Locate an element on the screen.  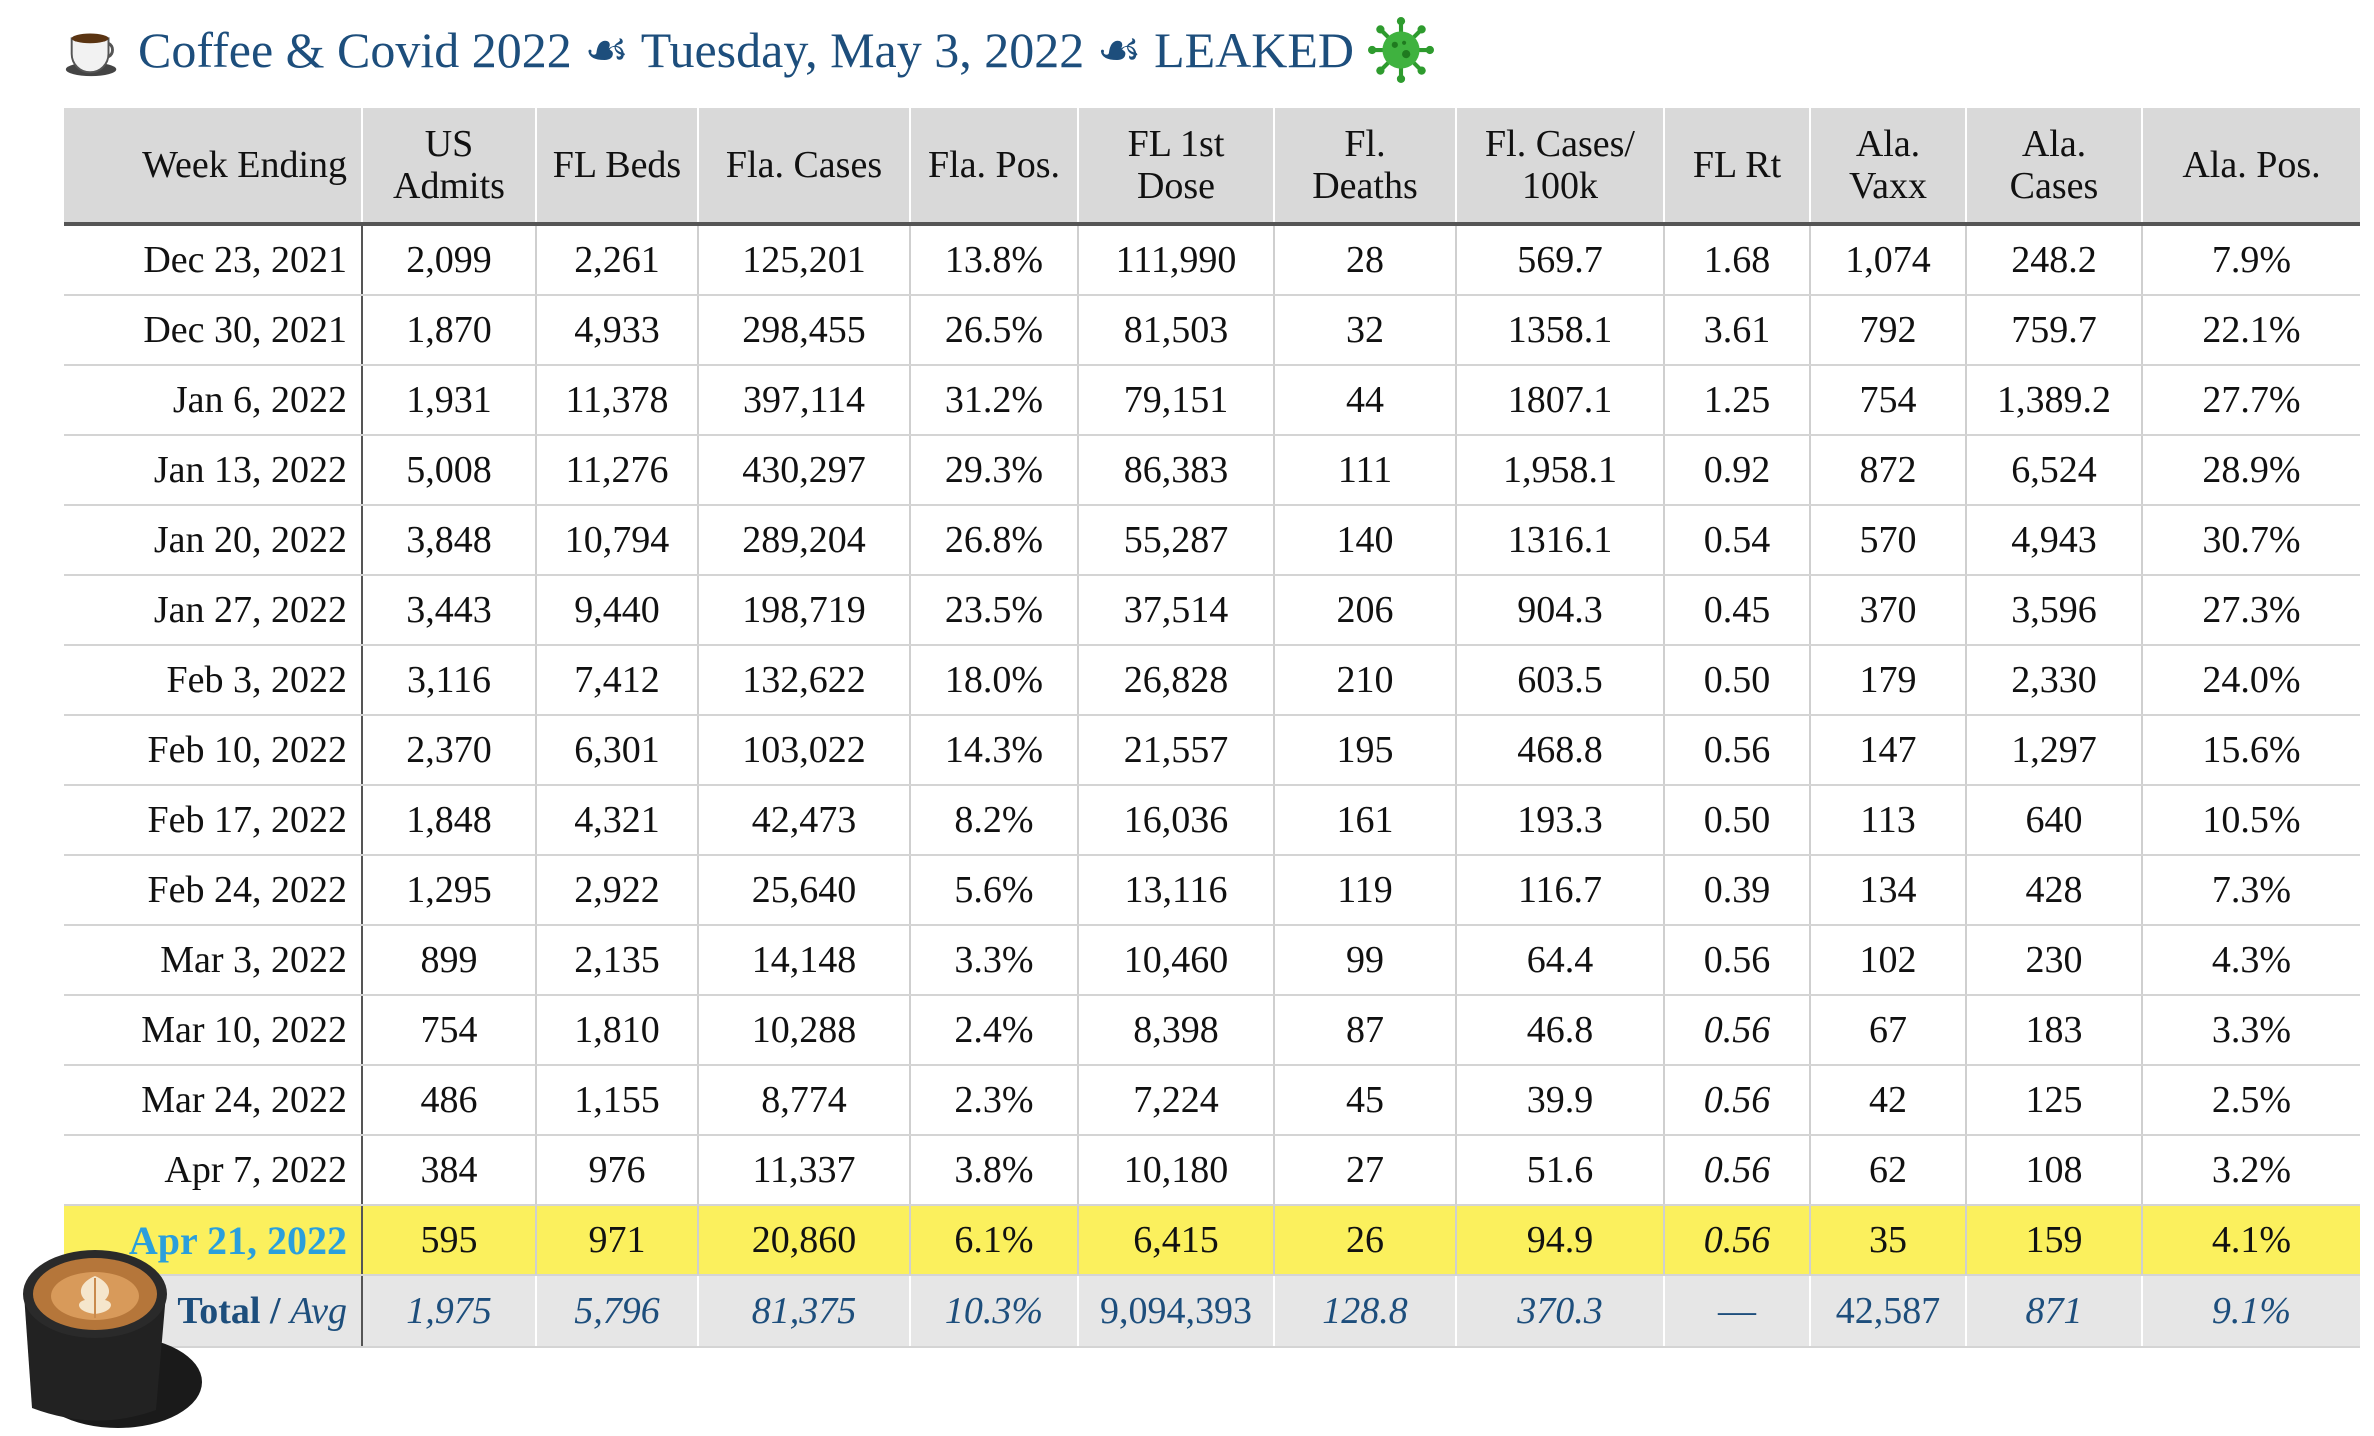
table-cell: 384 is located at coordinates (448, 1170).